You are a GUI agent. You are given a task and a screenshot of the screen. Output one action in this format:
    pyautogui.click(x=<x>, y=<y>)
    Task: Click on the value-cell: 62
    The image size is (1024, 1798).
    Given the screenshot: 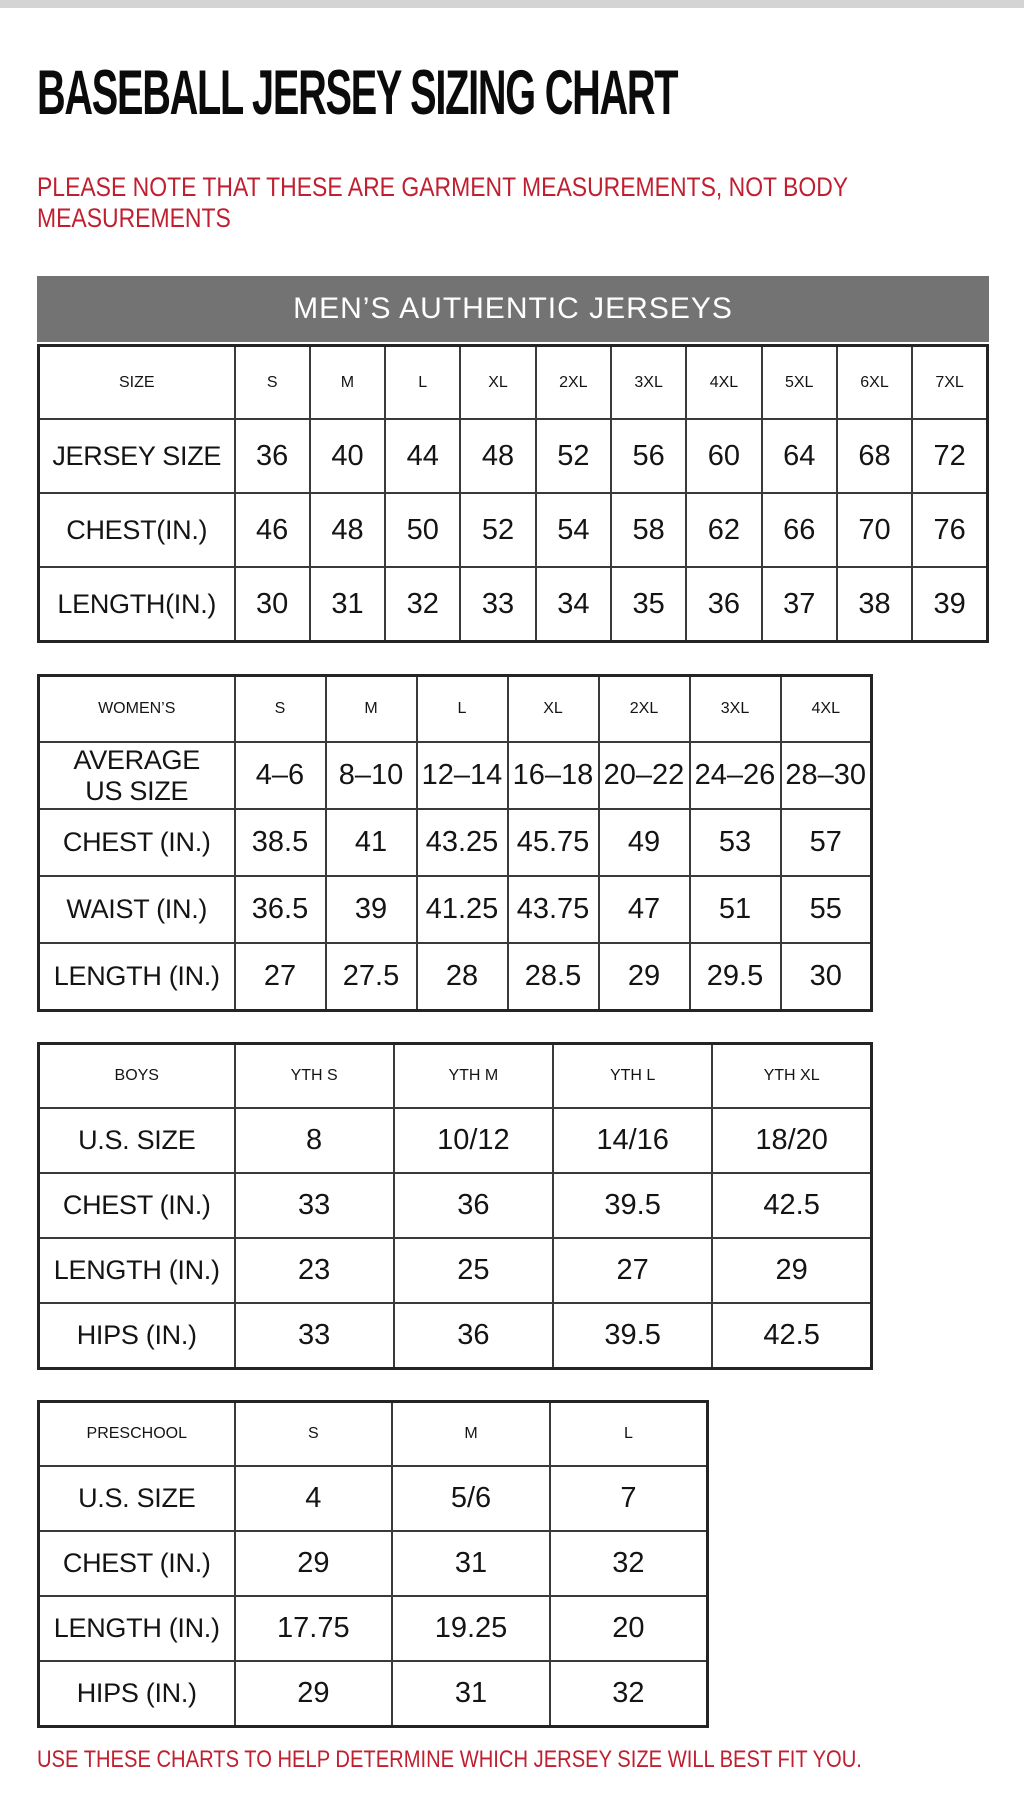 What is the action you would take?
    pyautogui.click(x=724, y=530)
    